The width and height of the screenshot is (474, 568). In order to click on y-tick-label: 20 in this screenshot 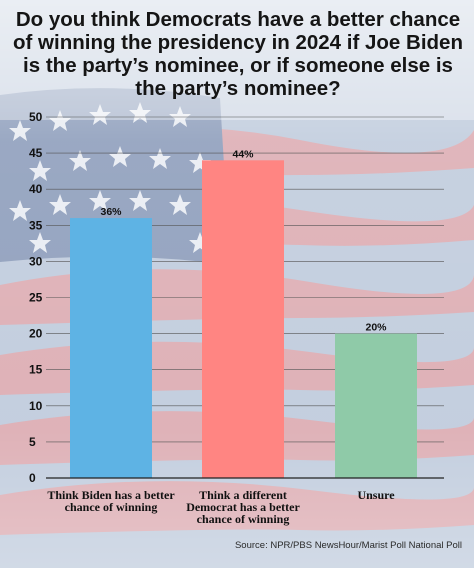, I will do `click(36, 334)`.